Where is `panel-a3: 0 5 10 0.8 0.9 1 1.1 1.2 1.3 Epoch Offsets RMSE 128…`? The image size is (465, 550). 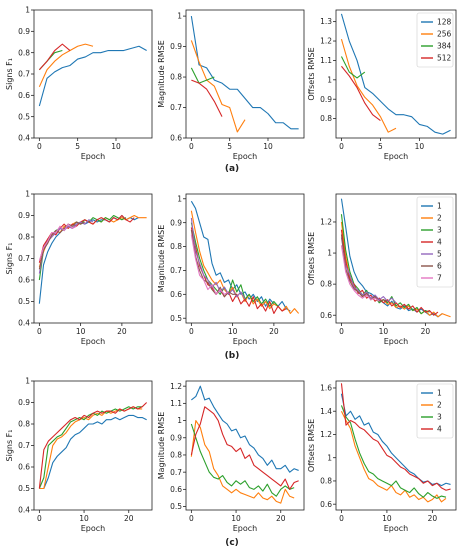 panel-a3: 0 5 10 0.8 0.9 1 1.1 1.2 1.3 Epoch Offsets RMSE 128… is located at coordinates (382, 85).